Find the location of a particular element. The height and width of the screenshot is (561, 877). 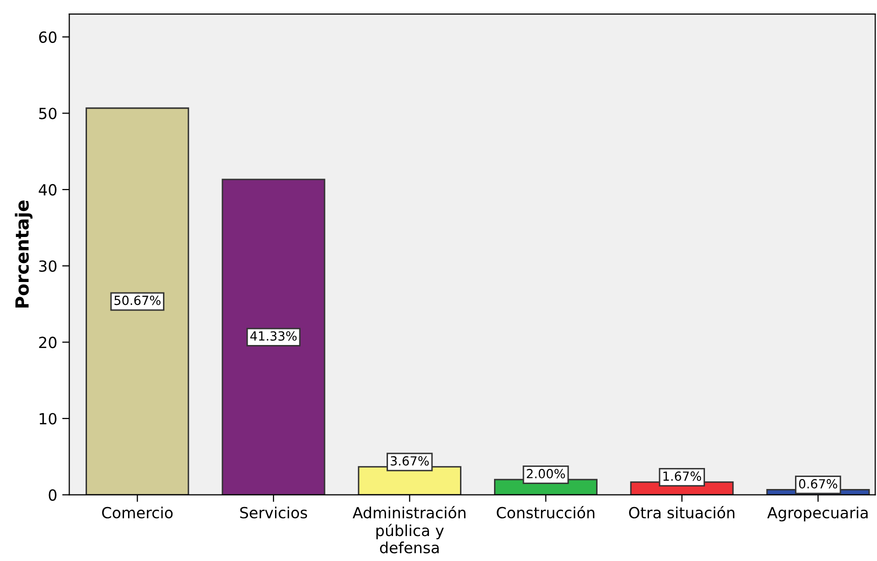

y-tick-label: 60 is located at coordinates (47, 37).